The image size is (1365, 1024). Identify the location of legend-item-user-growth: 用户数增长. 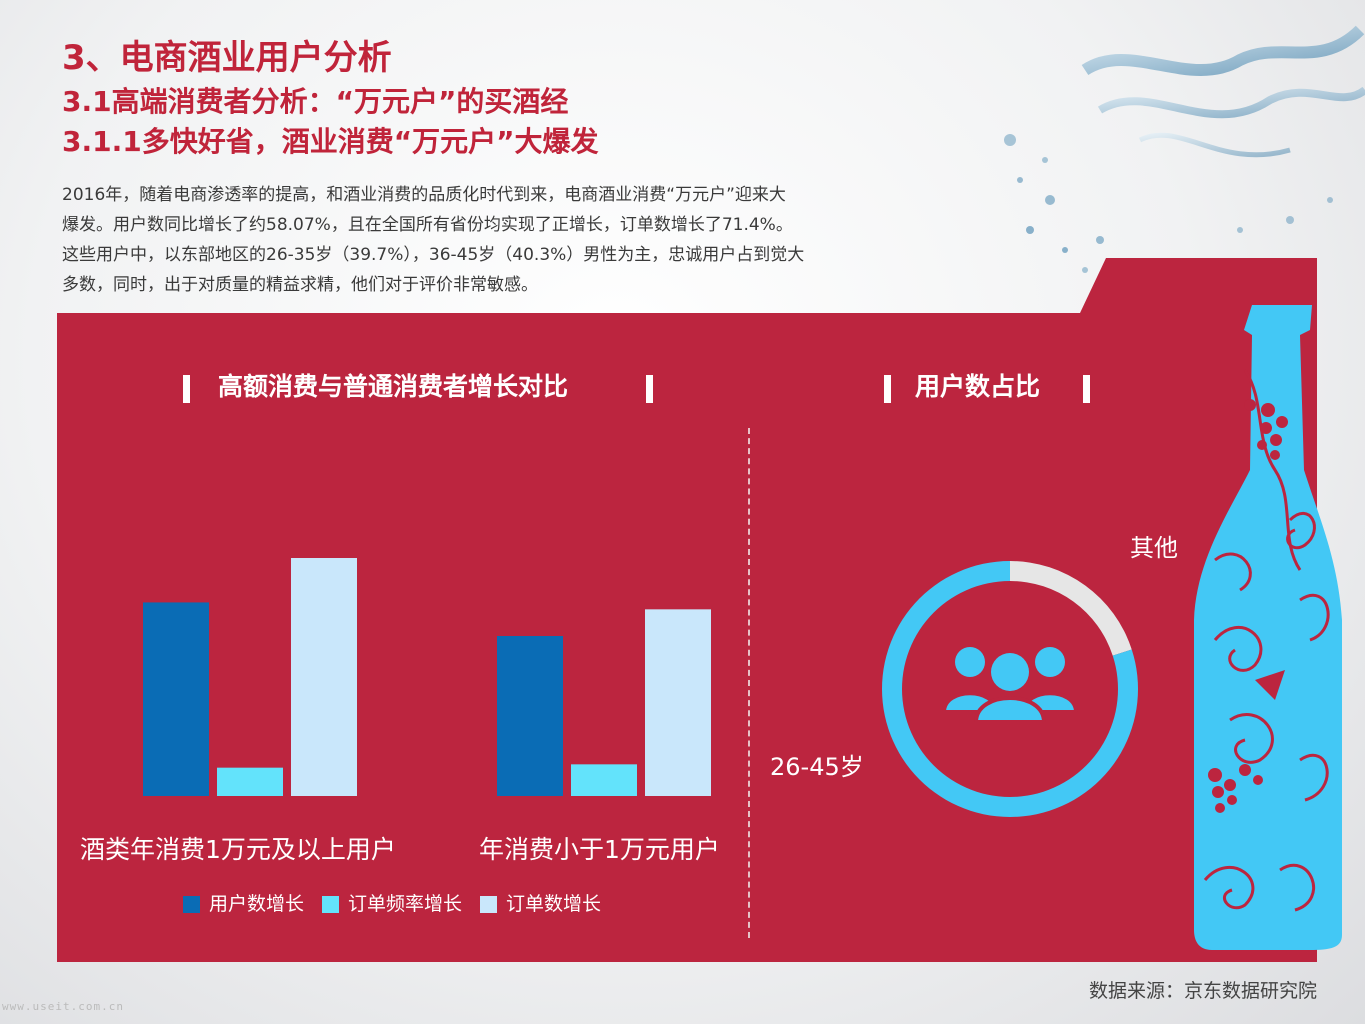
(243, 904).